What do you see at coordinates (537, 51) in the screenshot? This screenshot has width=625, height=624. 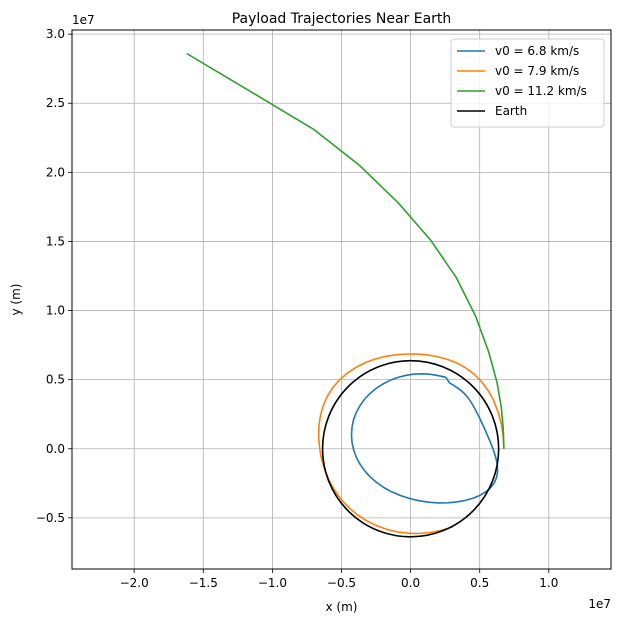 I see `legend-label: v0 = 6.8 km/s` at bounding box center [537, 51].